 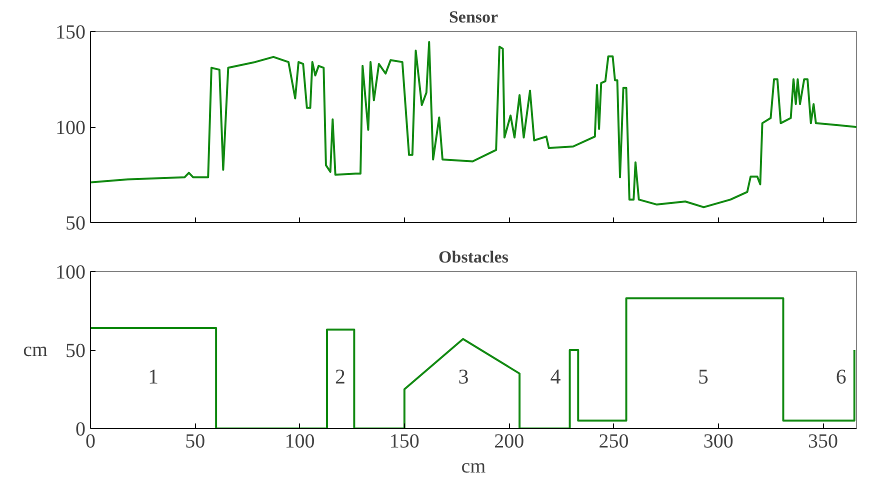 I want to click on y-axis-title: cm, so click(x=35, y=350).